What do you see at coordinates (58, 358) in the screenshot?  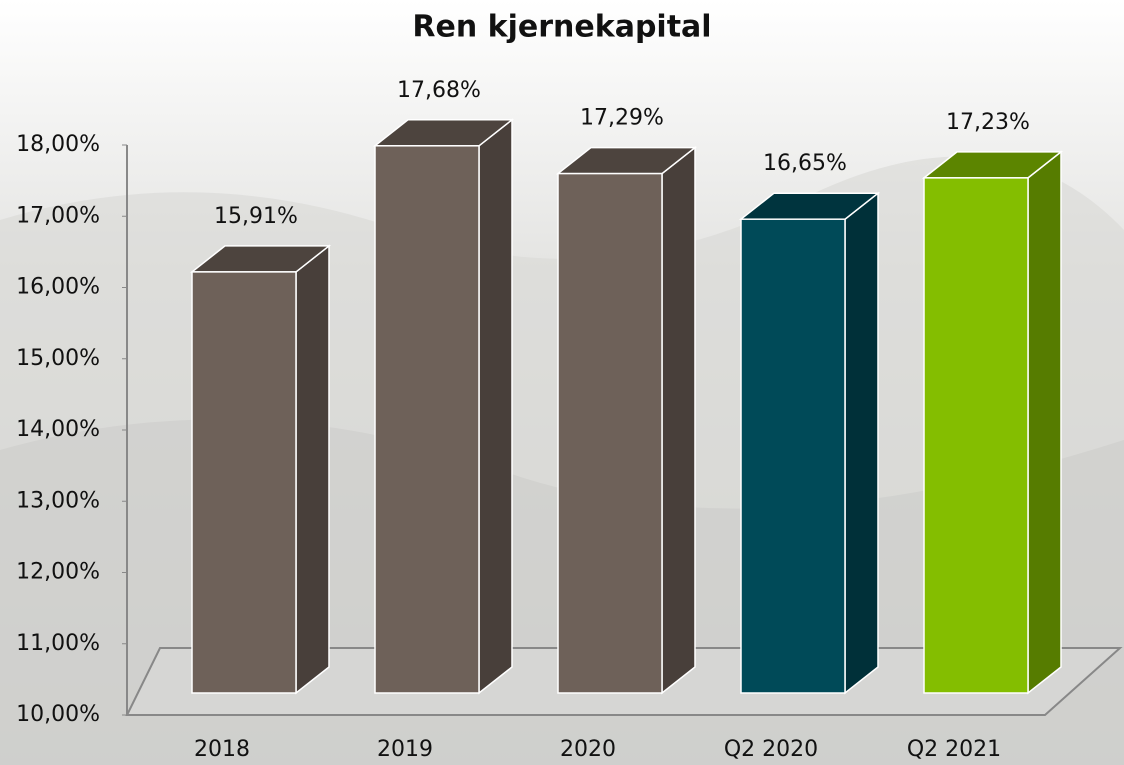 I see `y-tick-label: 15,00%` at bounding box center [58, 358].